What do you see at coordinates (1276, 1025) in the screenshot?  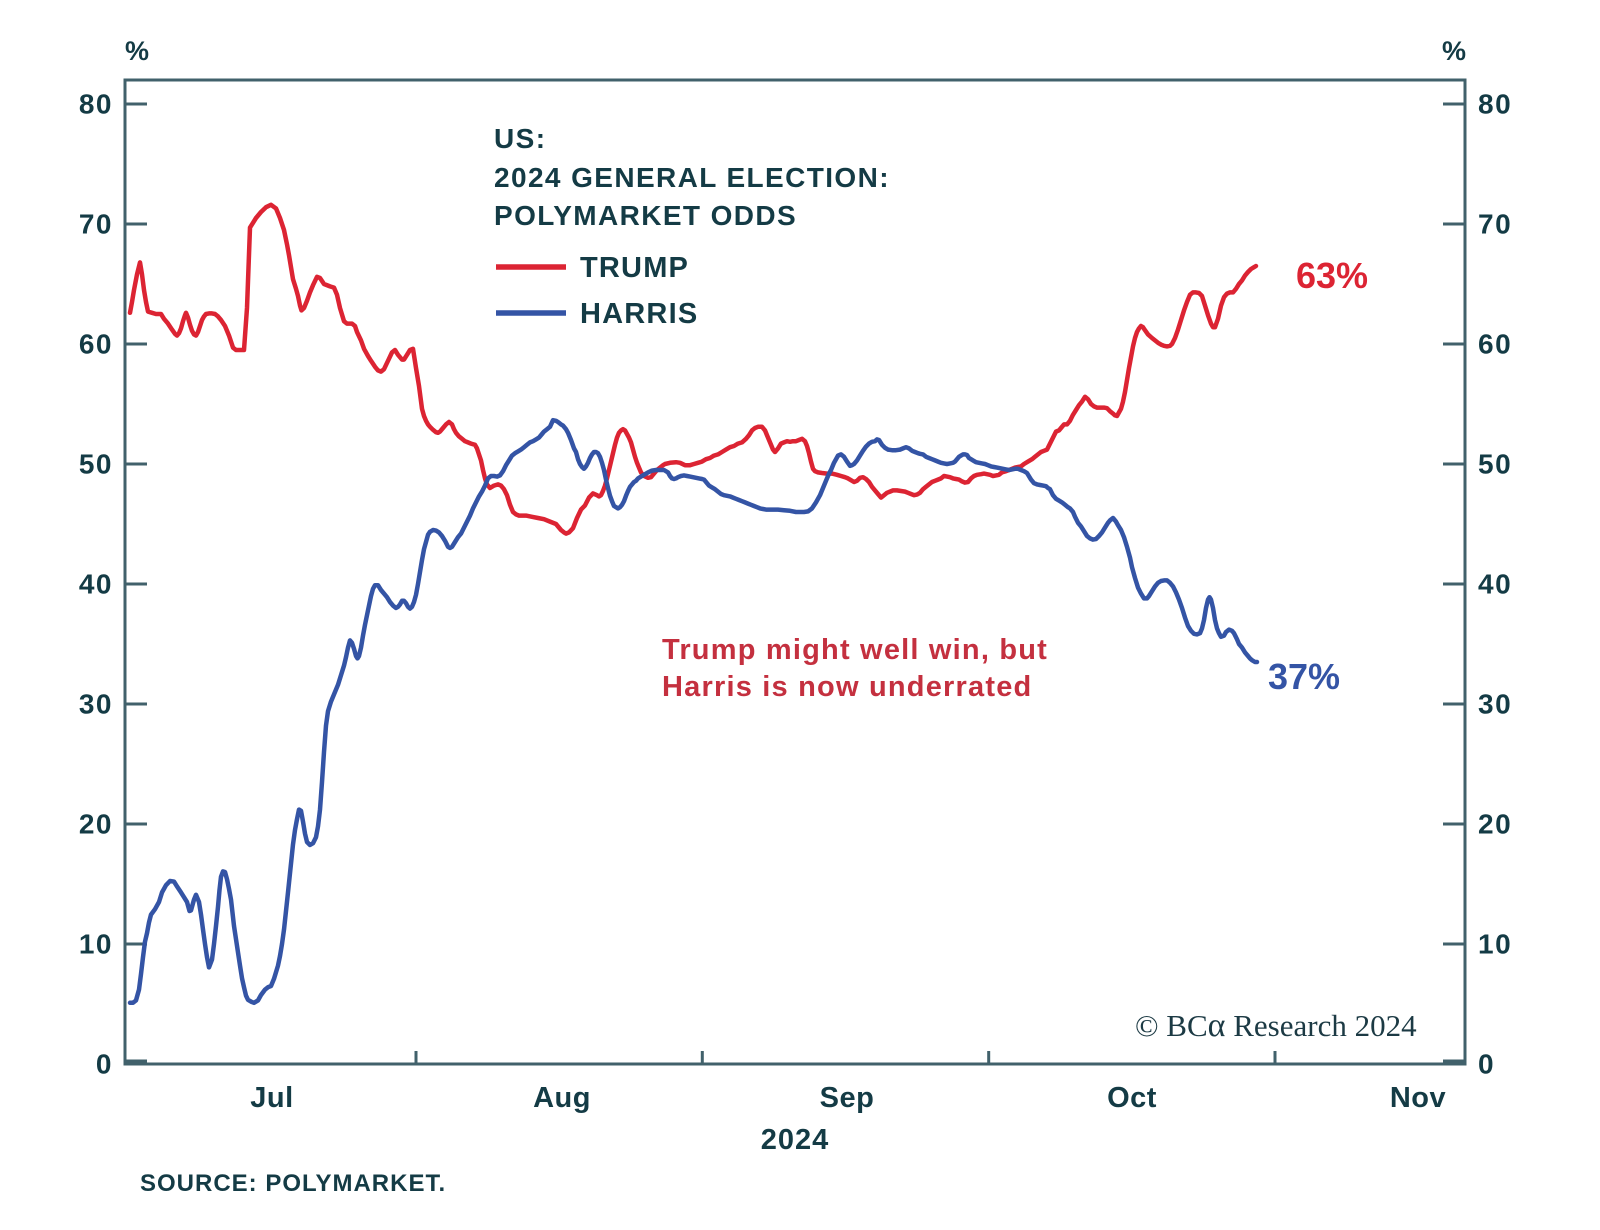 I see `svg-text: © BCα Research 2024` at bounding box center [1276, 1025].